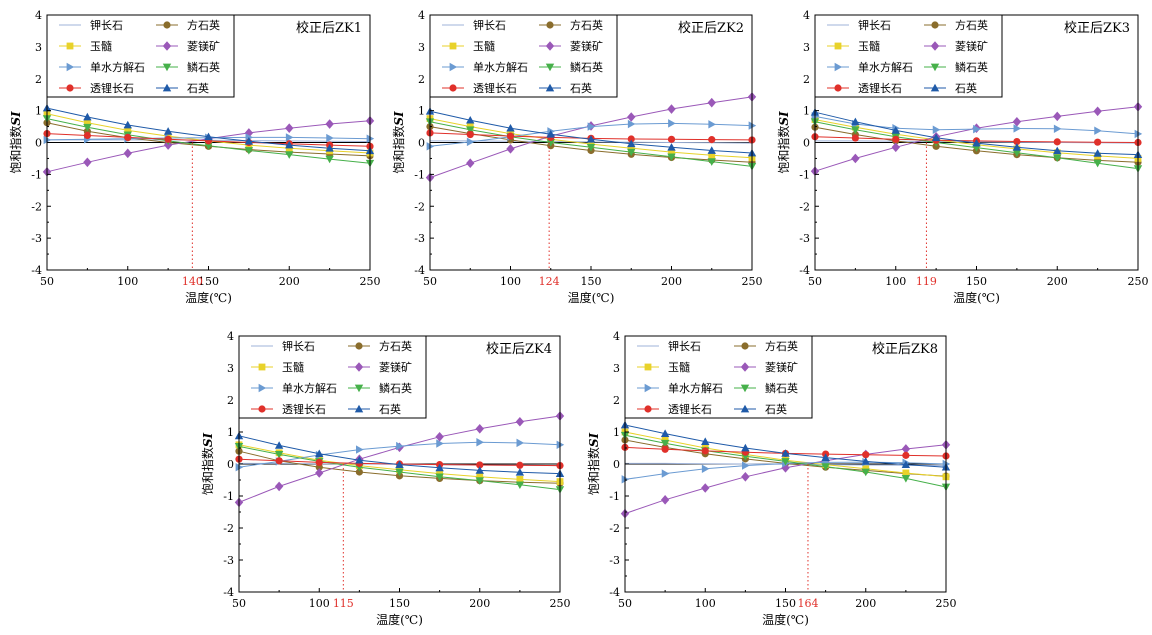 The height and width of the screenshot is (635, 1152). I want to click on panel-title: 校正后ZK1, so click(329, 28).